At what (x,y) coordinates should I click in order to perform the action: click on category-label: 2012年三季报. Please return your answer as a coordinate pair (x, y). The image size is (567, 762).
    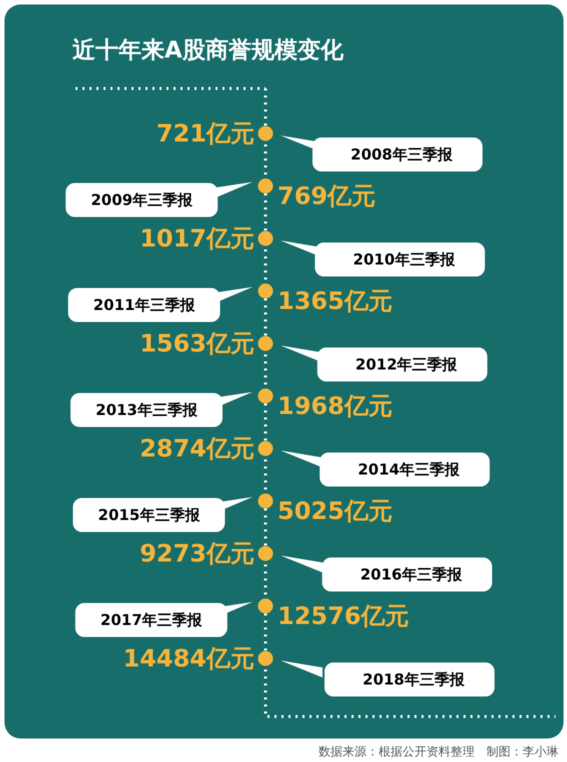
    Looking at the image, I should click on (406, 365).